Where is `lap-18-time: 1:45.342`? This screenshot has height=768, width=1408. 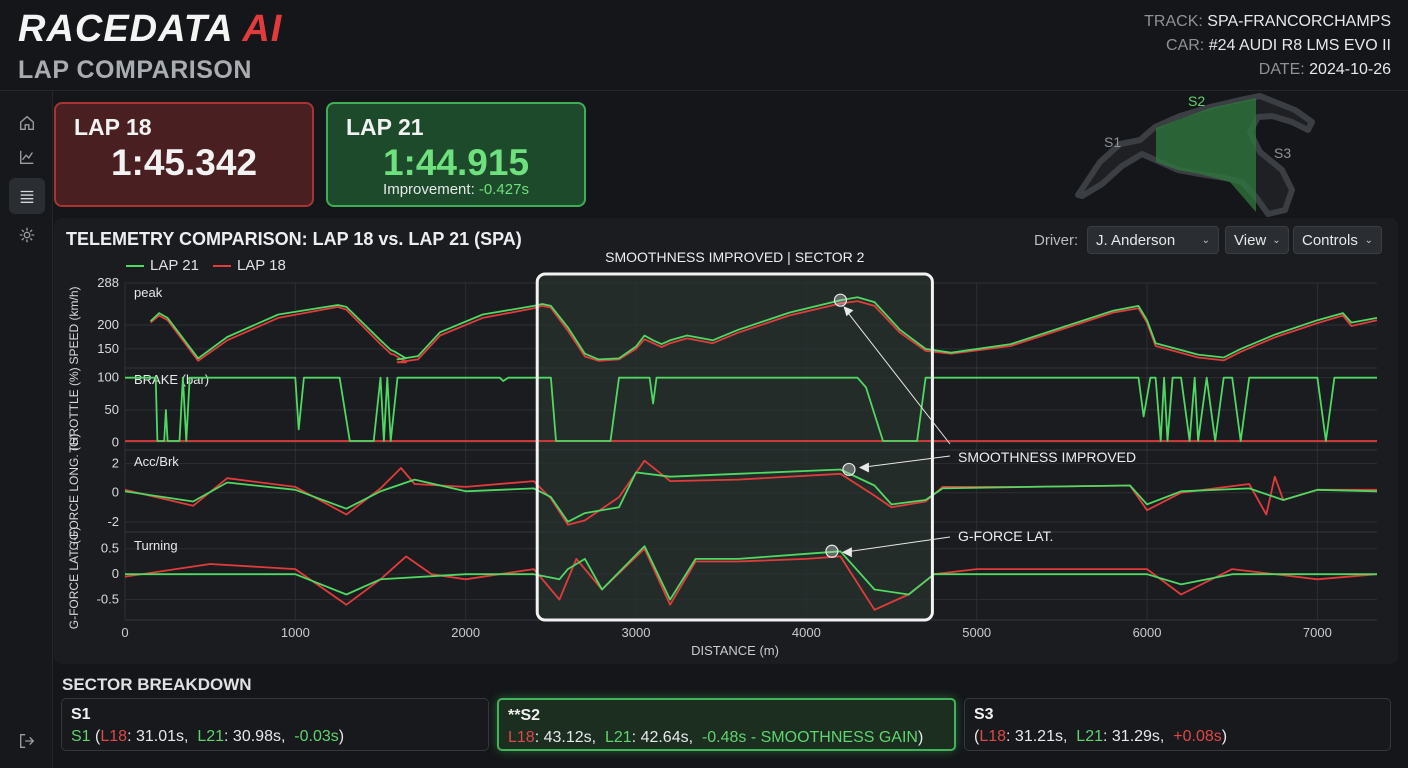
lap-18-time: 1:45.342 is located at coordinates (184, 162).